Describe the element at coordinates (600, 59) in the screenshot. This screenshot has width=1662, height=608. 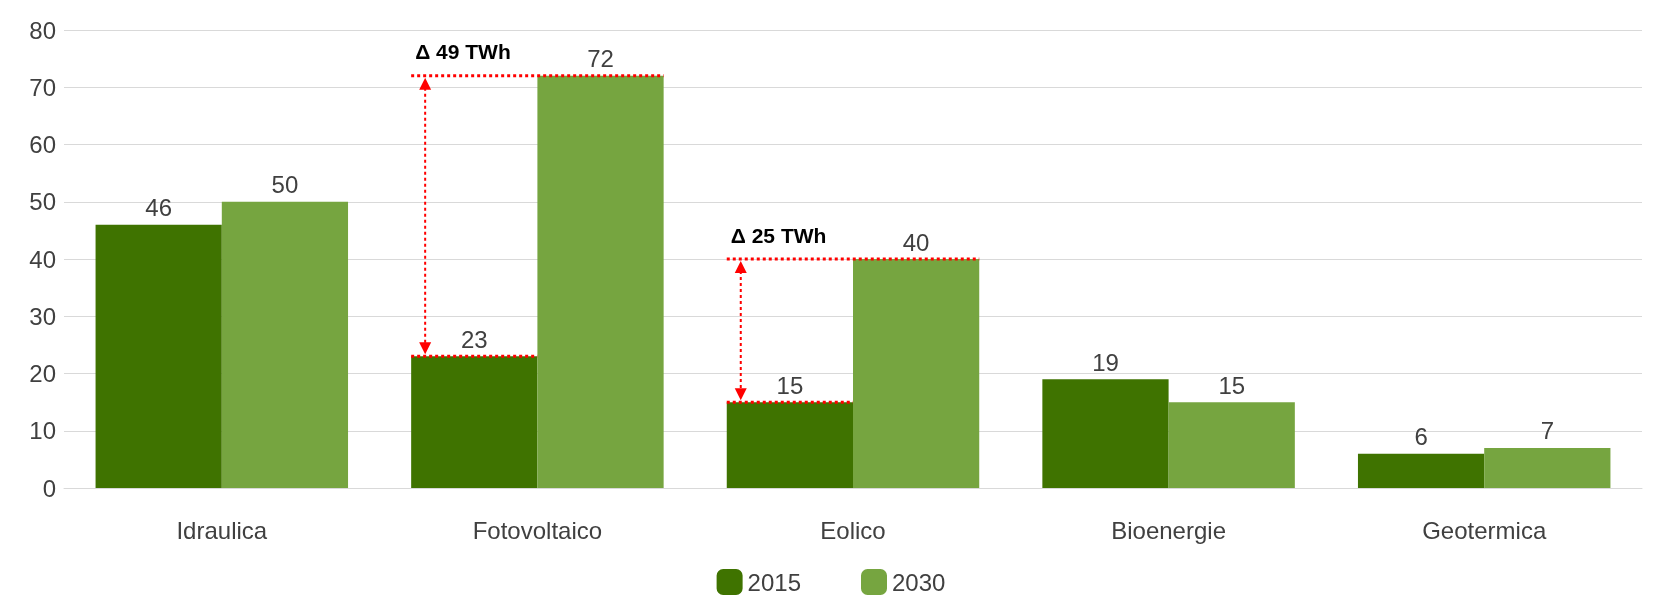
I see `data-label: 72` at that location.